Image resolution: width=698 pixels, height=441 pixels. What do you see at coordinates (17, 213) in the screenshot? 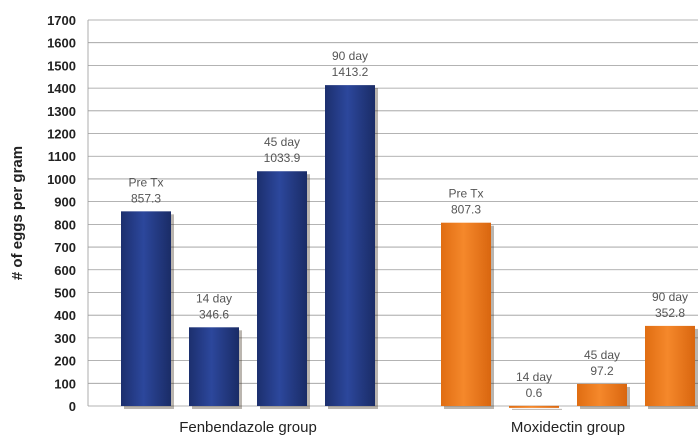
I see `y-axis-label: # of eggs per gram` at bounding box center [17, 213].